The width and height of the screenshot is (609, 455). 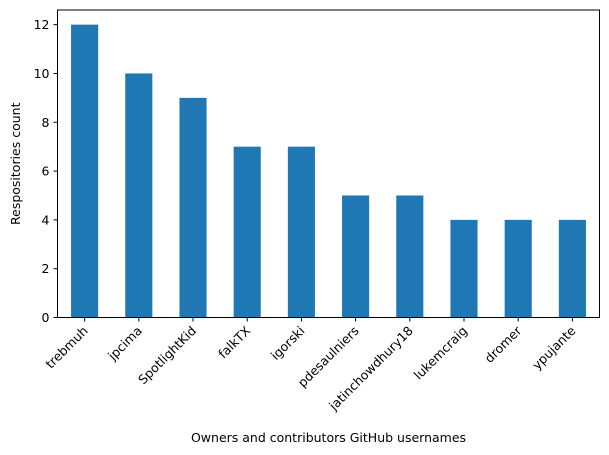 What do you see at coordinates (234, 342) in the screenshot?
I see `x-tick-label: falkTX` at bounding box center [234, 342].